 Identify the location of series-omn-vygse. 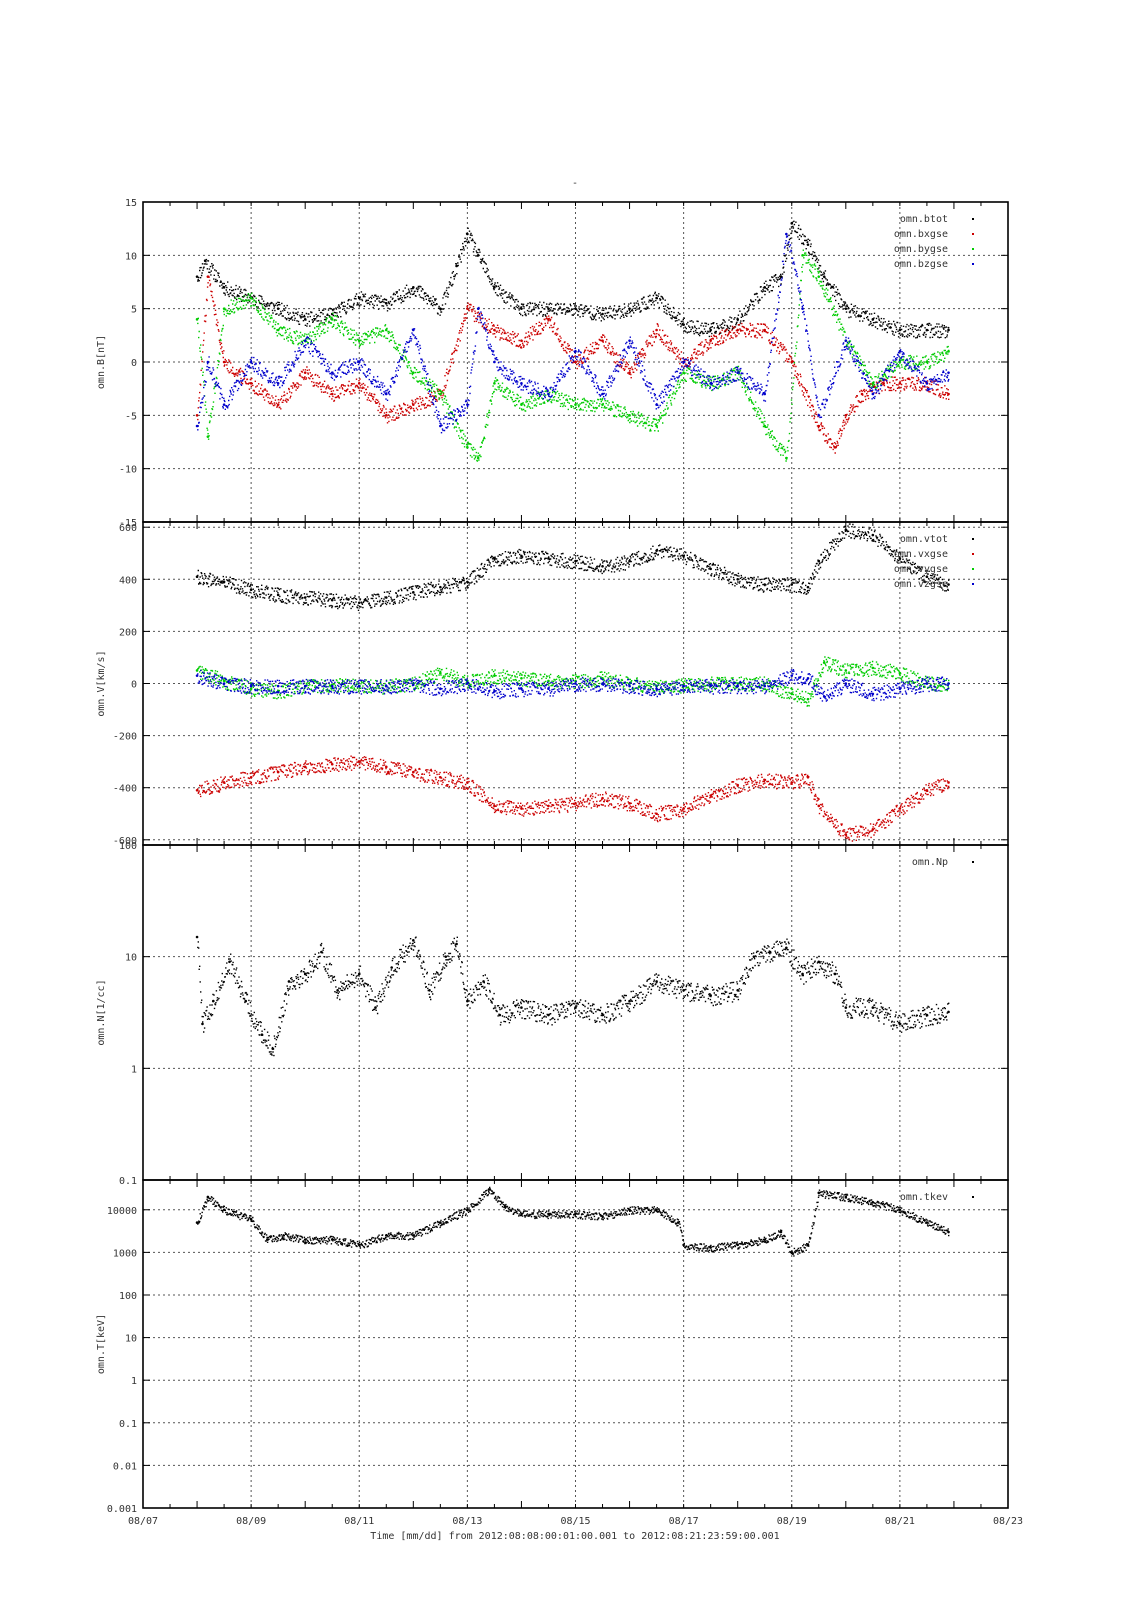
(572, 681).